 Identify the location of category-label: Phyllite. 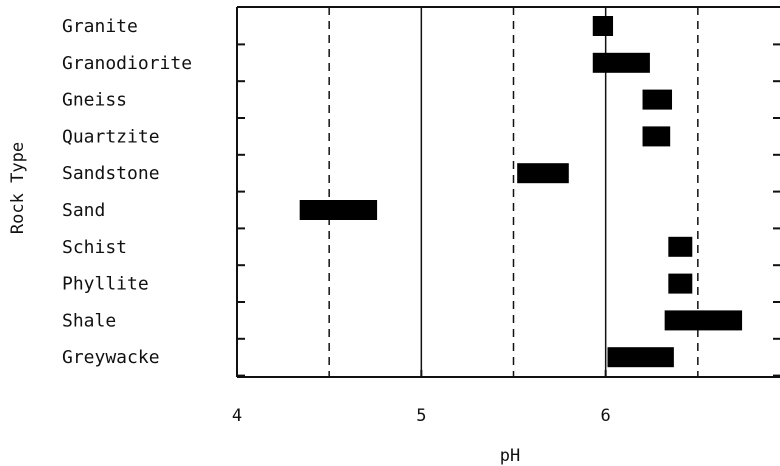
(105, 284).